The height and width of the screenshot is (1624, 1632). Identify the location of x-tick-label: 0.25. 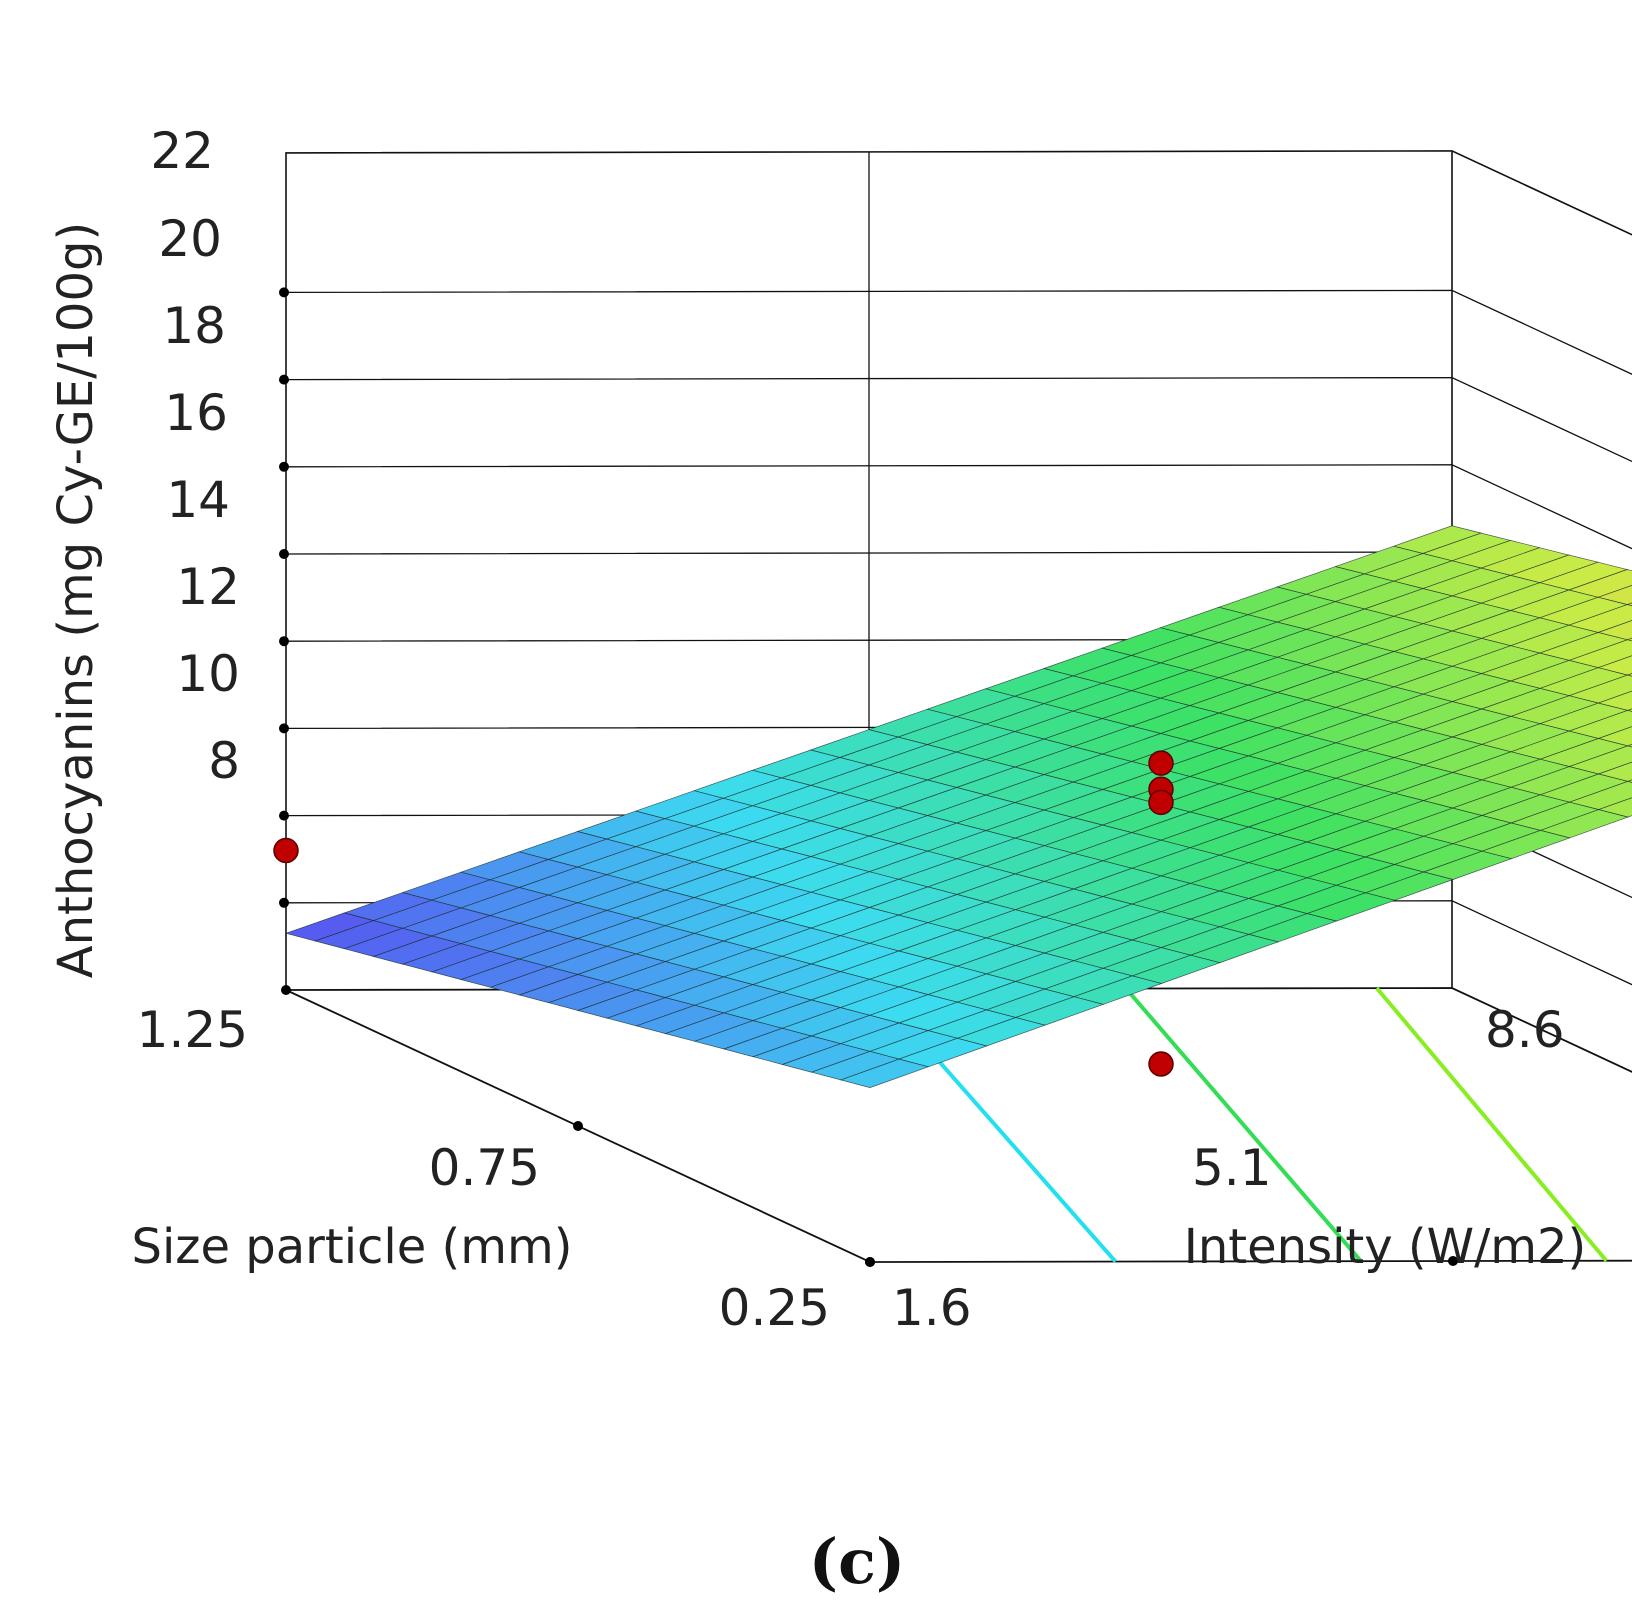
(774, 1308).